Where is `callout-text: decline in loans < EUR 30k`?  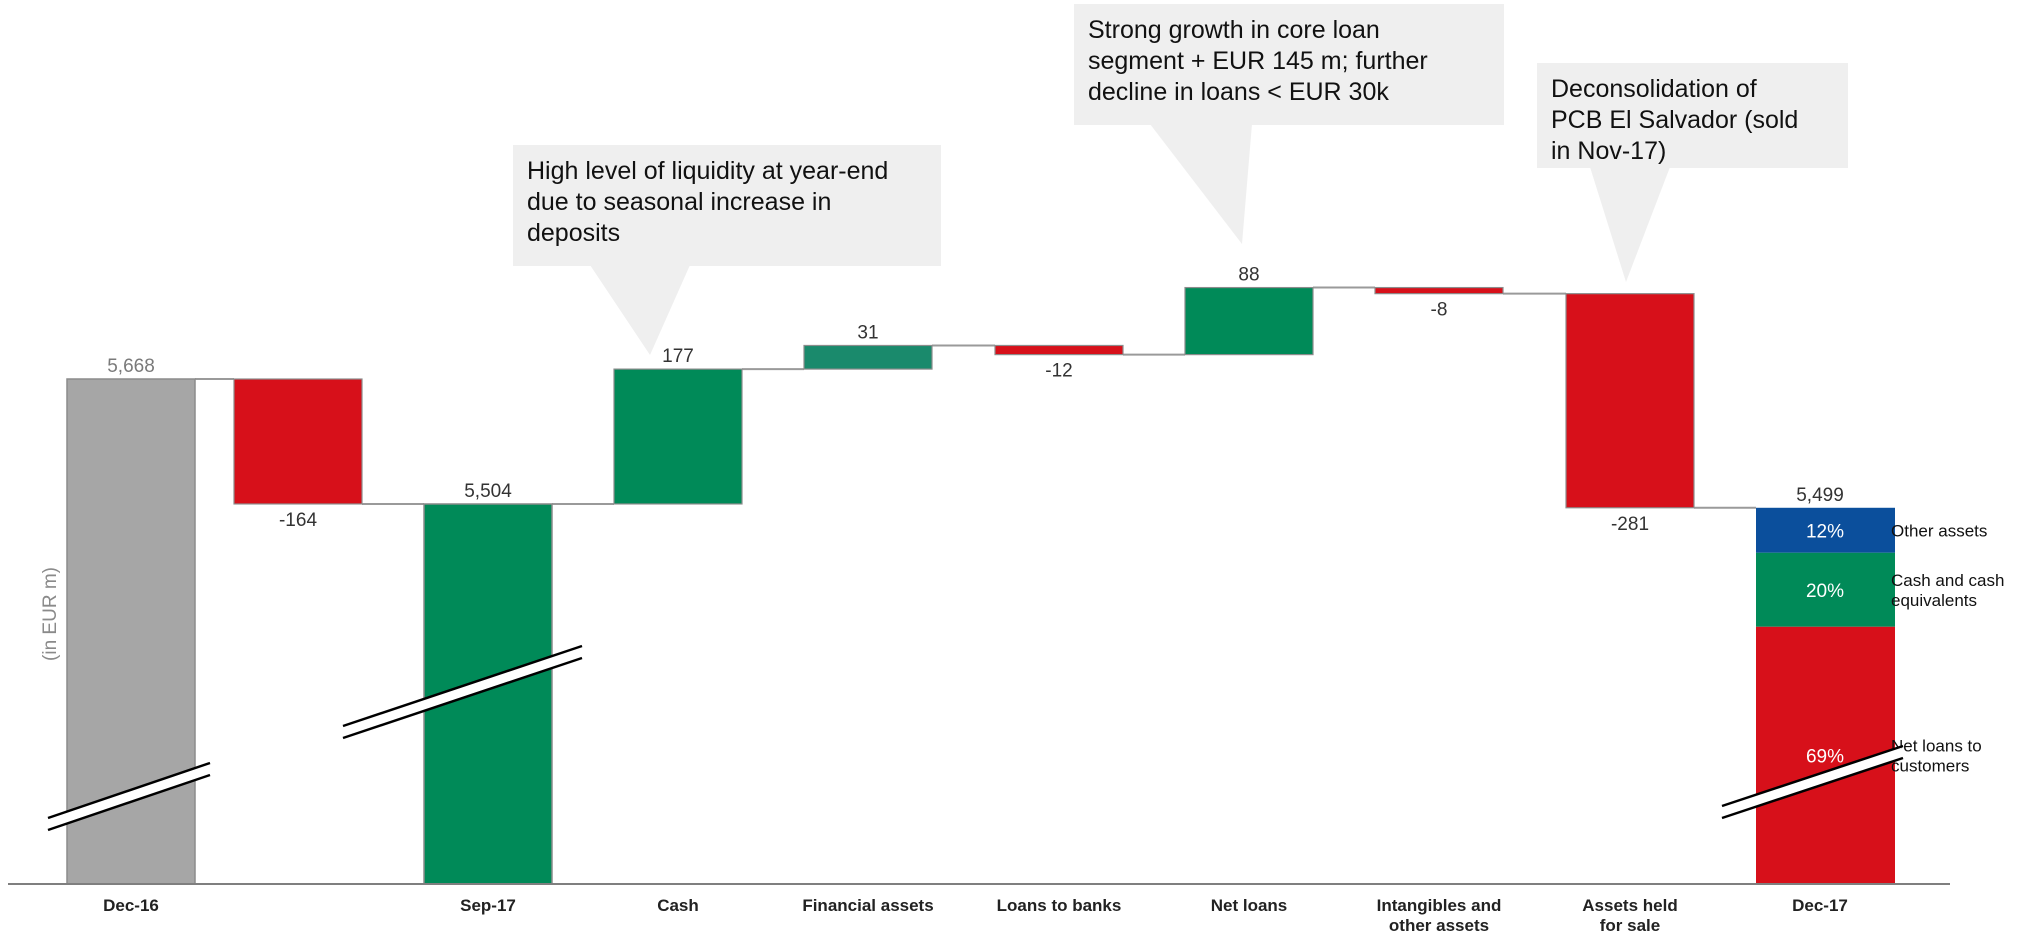
callout-text: decline in loans < EUR 30k is located at coordinates (1238, 92).